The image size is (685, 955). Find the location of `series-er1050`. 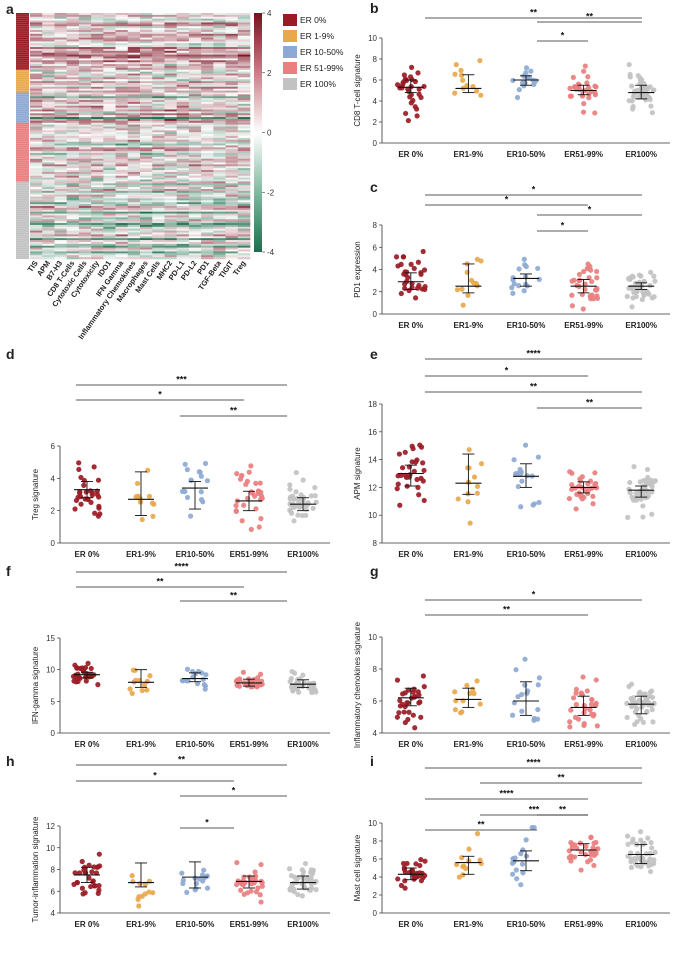

series-er1050 is located at coordinates (524, 83).